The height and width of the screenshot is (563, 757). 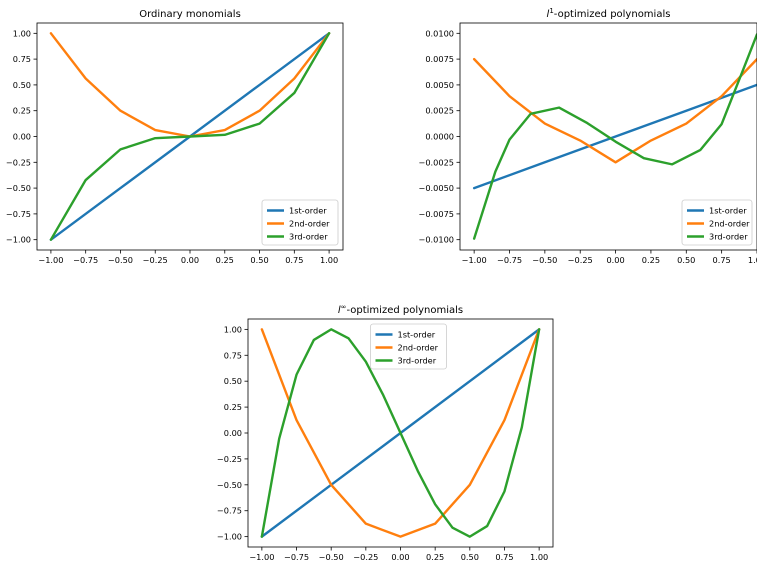 I want to click on y-tick-label: −0.0050, so click(x=436, y=188).